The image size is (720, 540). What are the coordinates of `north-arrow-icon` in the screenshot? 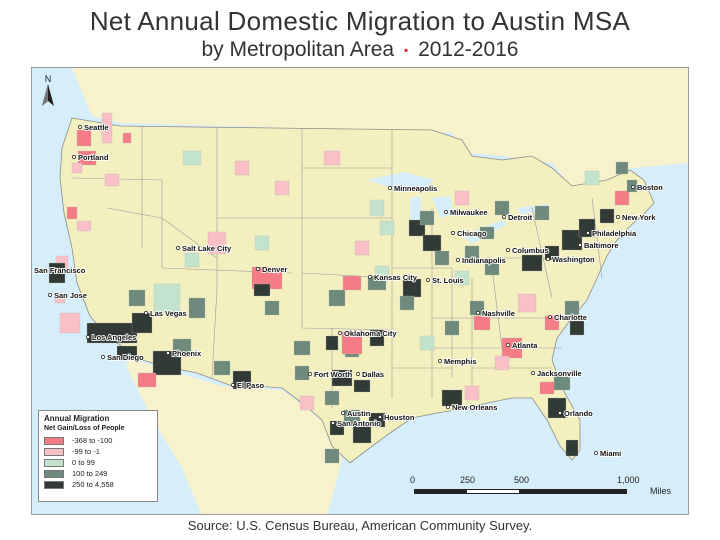 It's located at (48, 95).